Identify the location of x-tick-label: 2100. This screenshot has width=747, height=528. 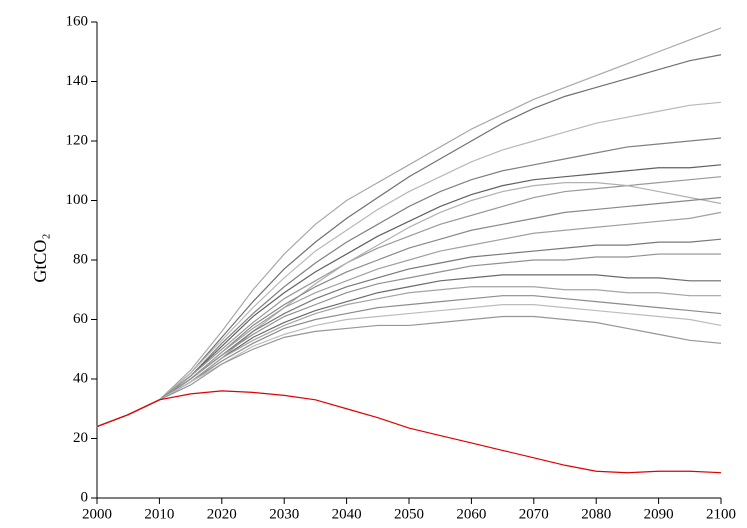
(721, 514).